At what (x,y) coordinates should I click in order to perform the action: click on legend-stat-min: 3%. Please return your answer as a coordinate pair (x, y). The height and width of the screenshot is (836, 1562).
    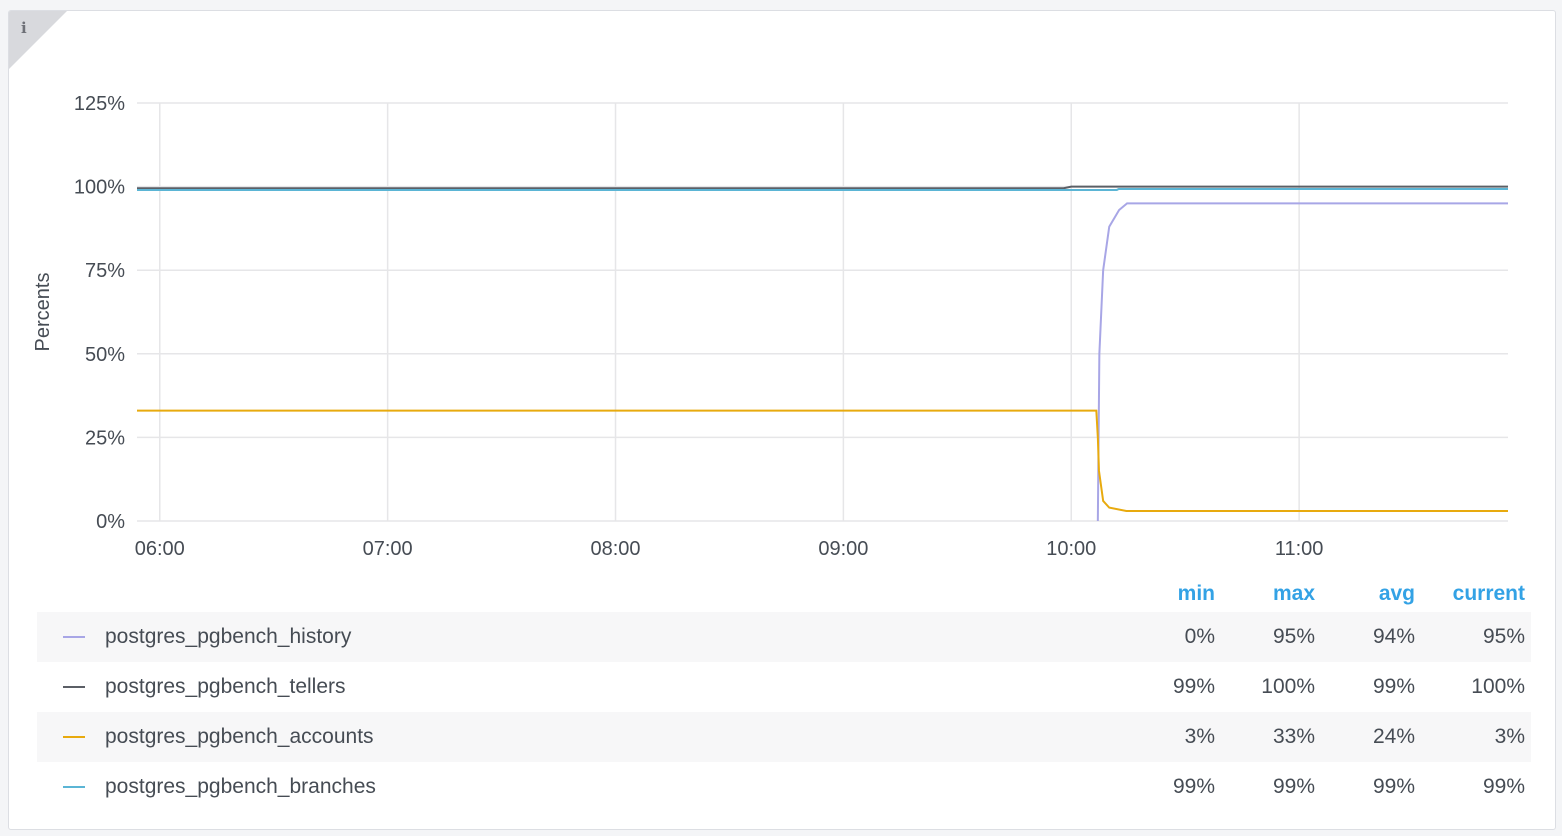
    Looking at the image, I should click on (1199, 736).